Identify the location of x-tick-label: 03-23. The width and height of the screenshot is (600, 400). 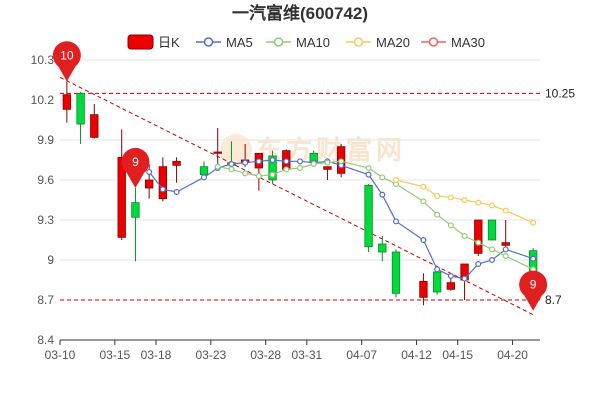
(211, 355).